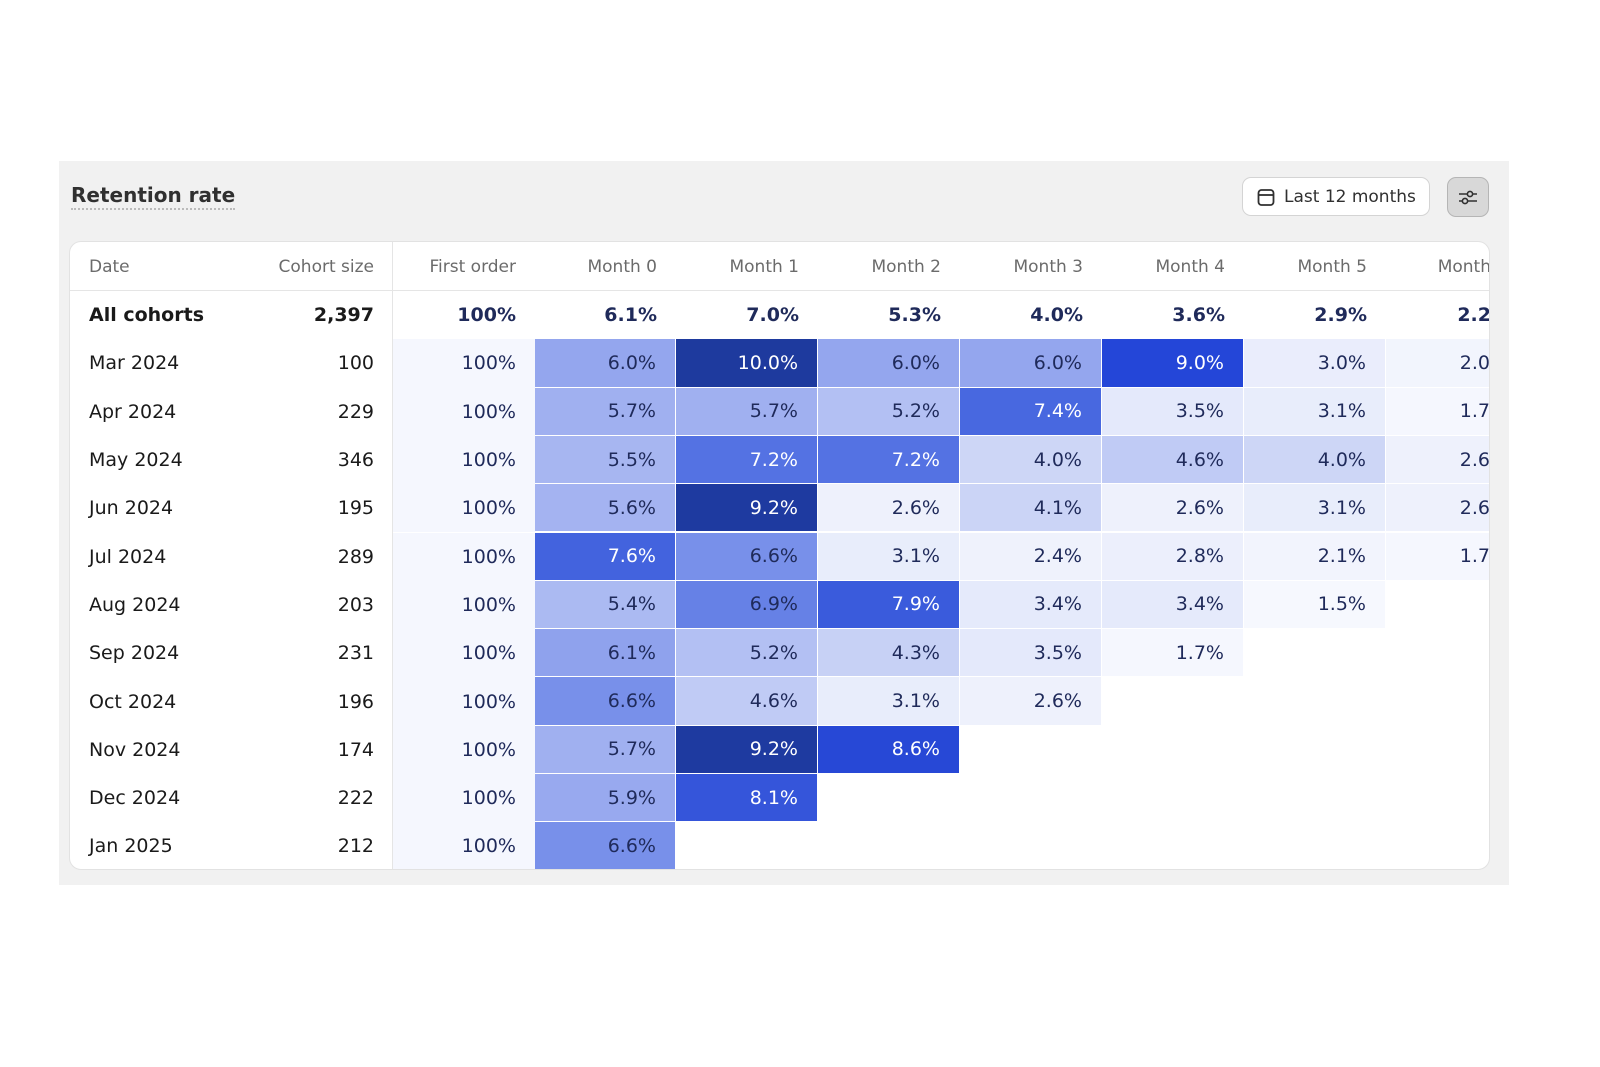  What do you see at coordinates (472, 266) in the screenshot?
I see `column-header: First order` at bounding box center [472, 266].